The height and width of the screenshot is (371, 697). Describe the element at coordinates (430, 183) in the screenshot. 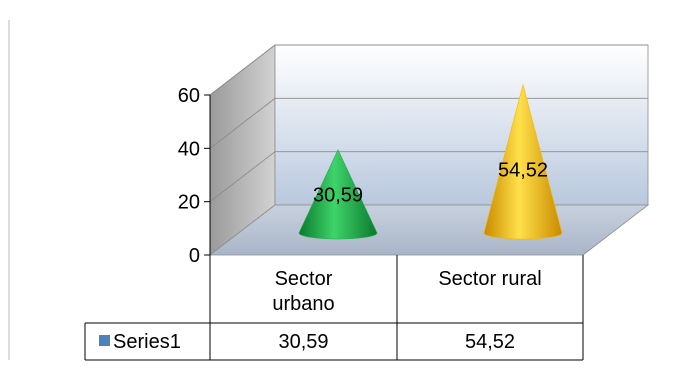

I see `data-labels: 30,59 54,52` at that location.